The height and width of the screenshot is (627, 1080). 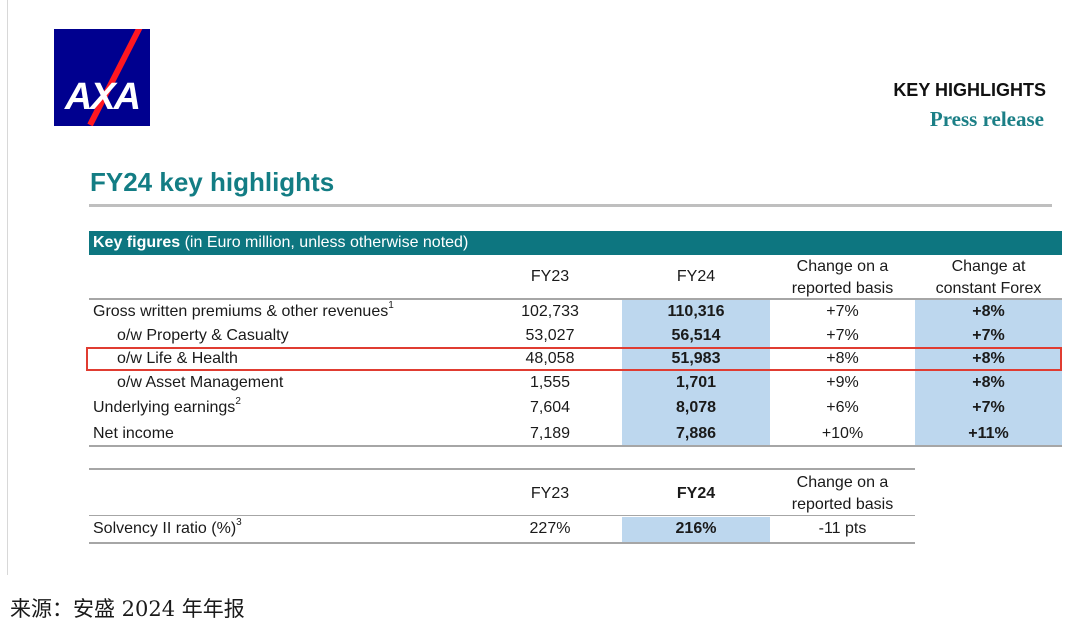 What do you see at coordinates (969, 90) in the screenshot?
I see `key-highlights-label: KEY HIGHLIGHTS` at bounding box center [969, 90].